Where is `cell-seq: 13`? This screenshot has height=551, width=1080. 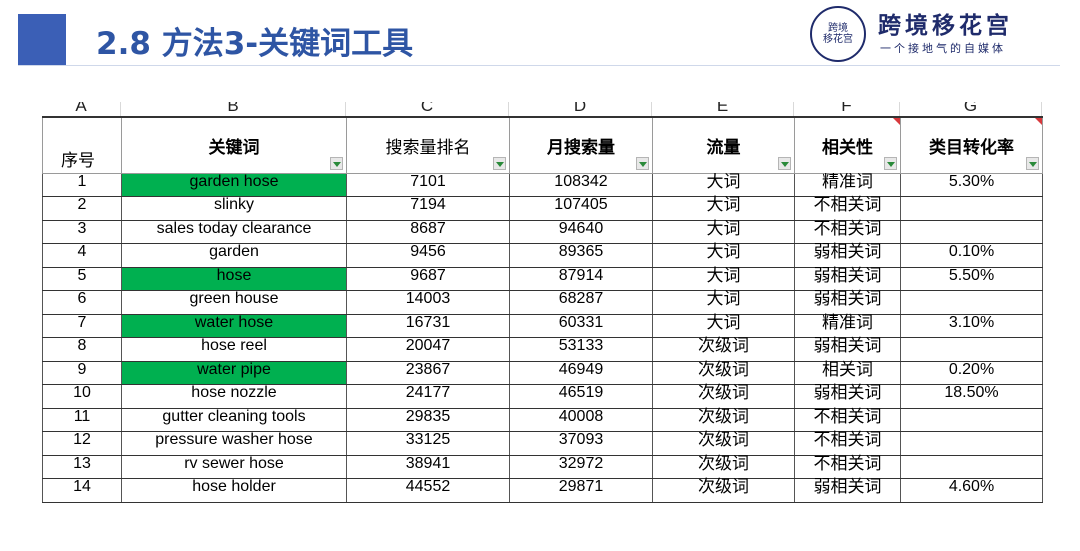
cell-seq: 13 is located at coordinates (82, 467).